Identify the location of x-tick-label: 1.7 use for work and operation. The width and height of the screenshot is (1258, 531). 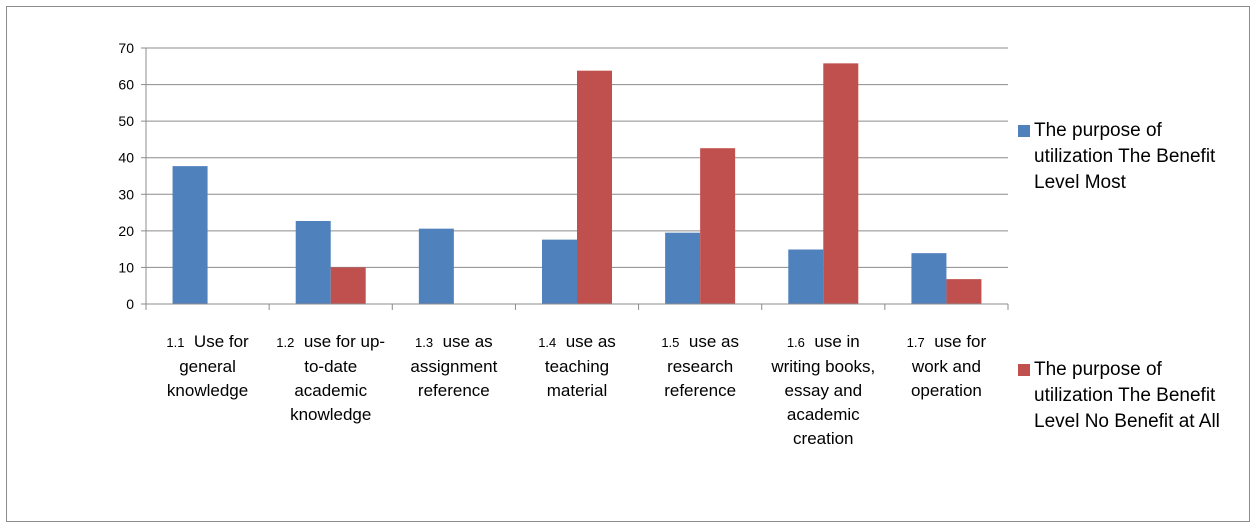
(946, 366).